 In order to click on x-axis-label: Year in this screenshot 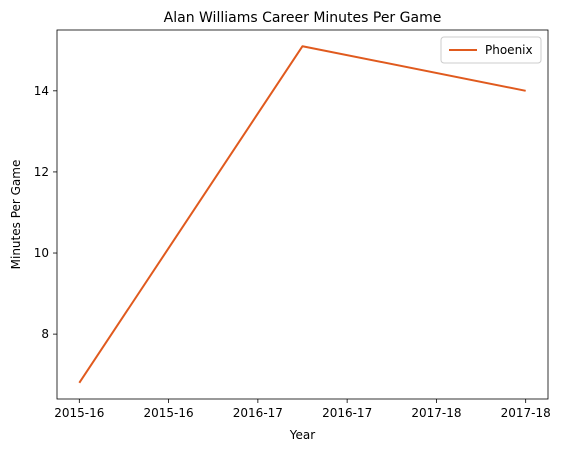, I will do `click(302, 435)`.